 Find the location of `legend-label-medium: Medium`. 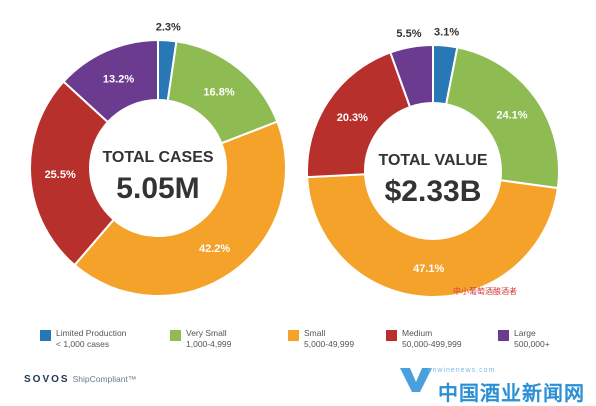

legend-label-medium: Medium is located at coordinates (417, 333).